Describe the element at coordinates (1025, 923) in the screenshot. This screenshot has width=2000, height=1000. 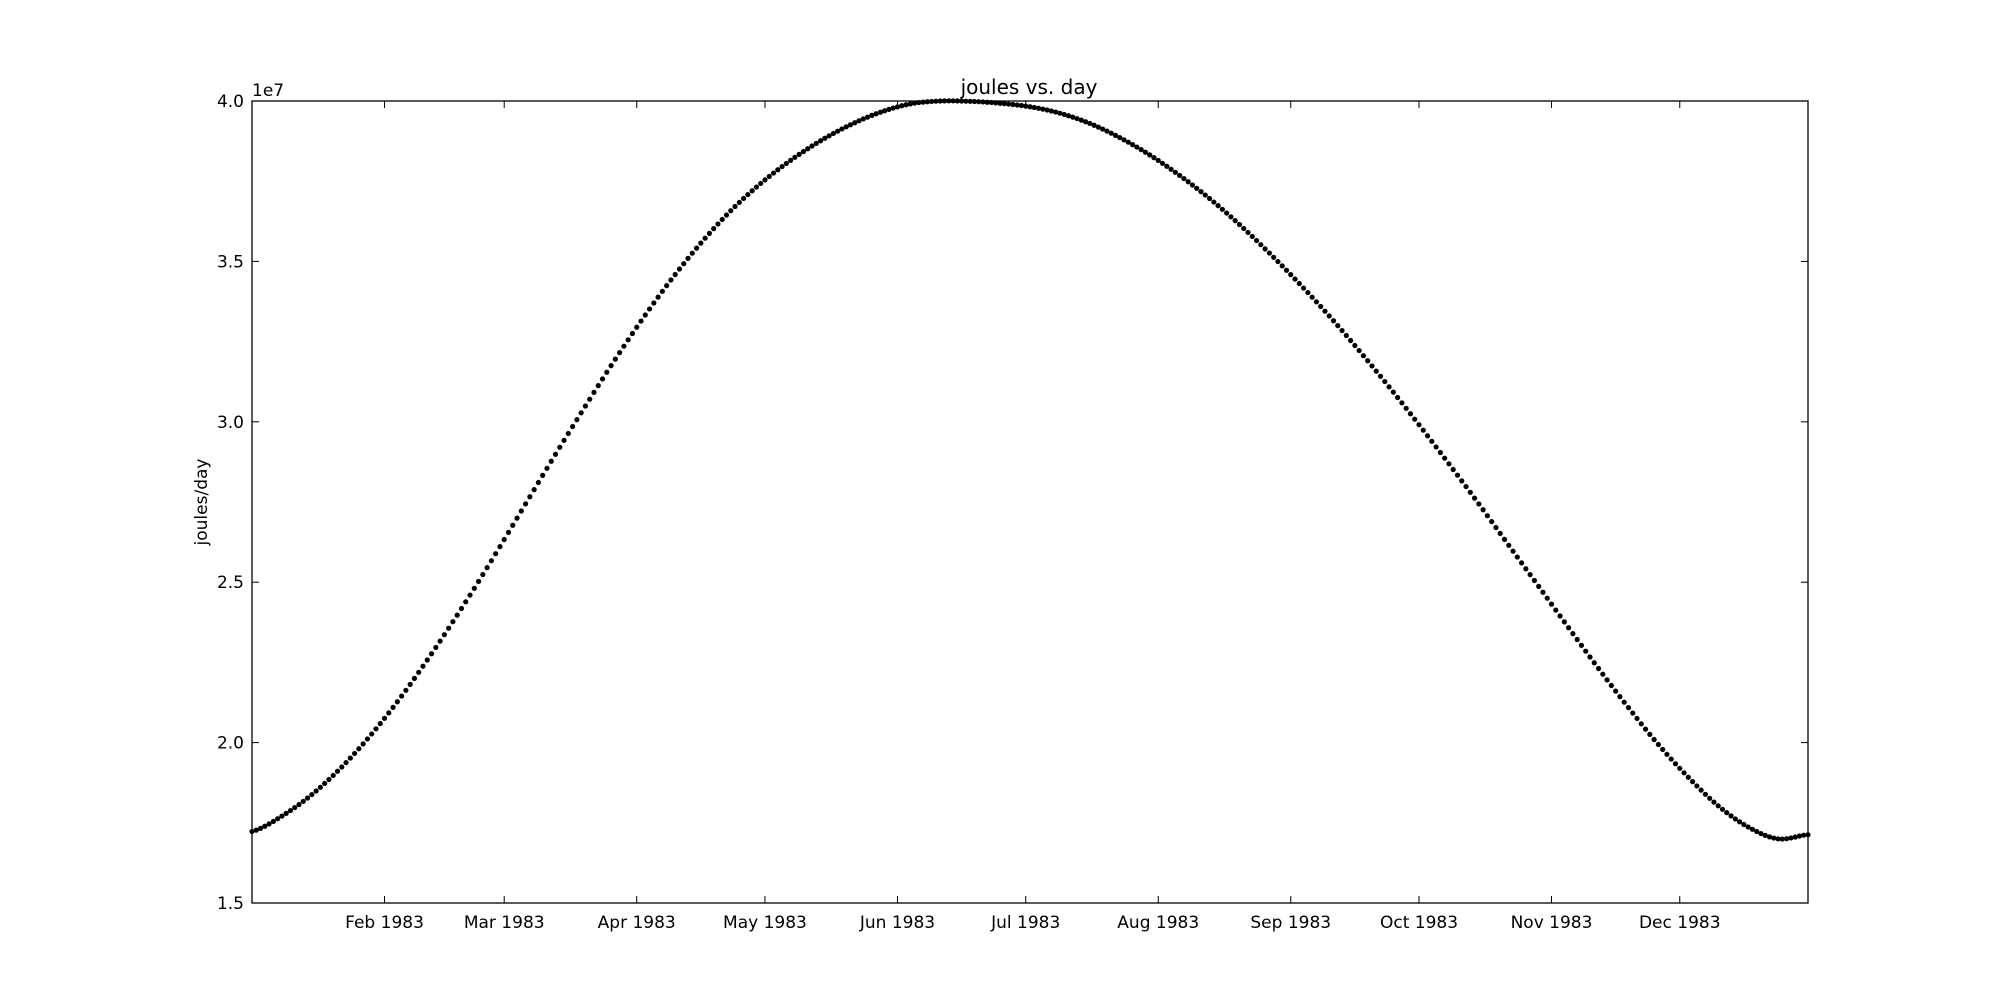
I see `x-tick-label: Jul 1983` at that location.